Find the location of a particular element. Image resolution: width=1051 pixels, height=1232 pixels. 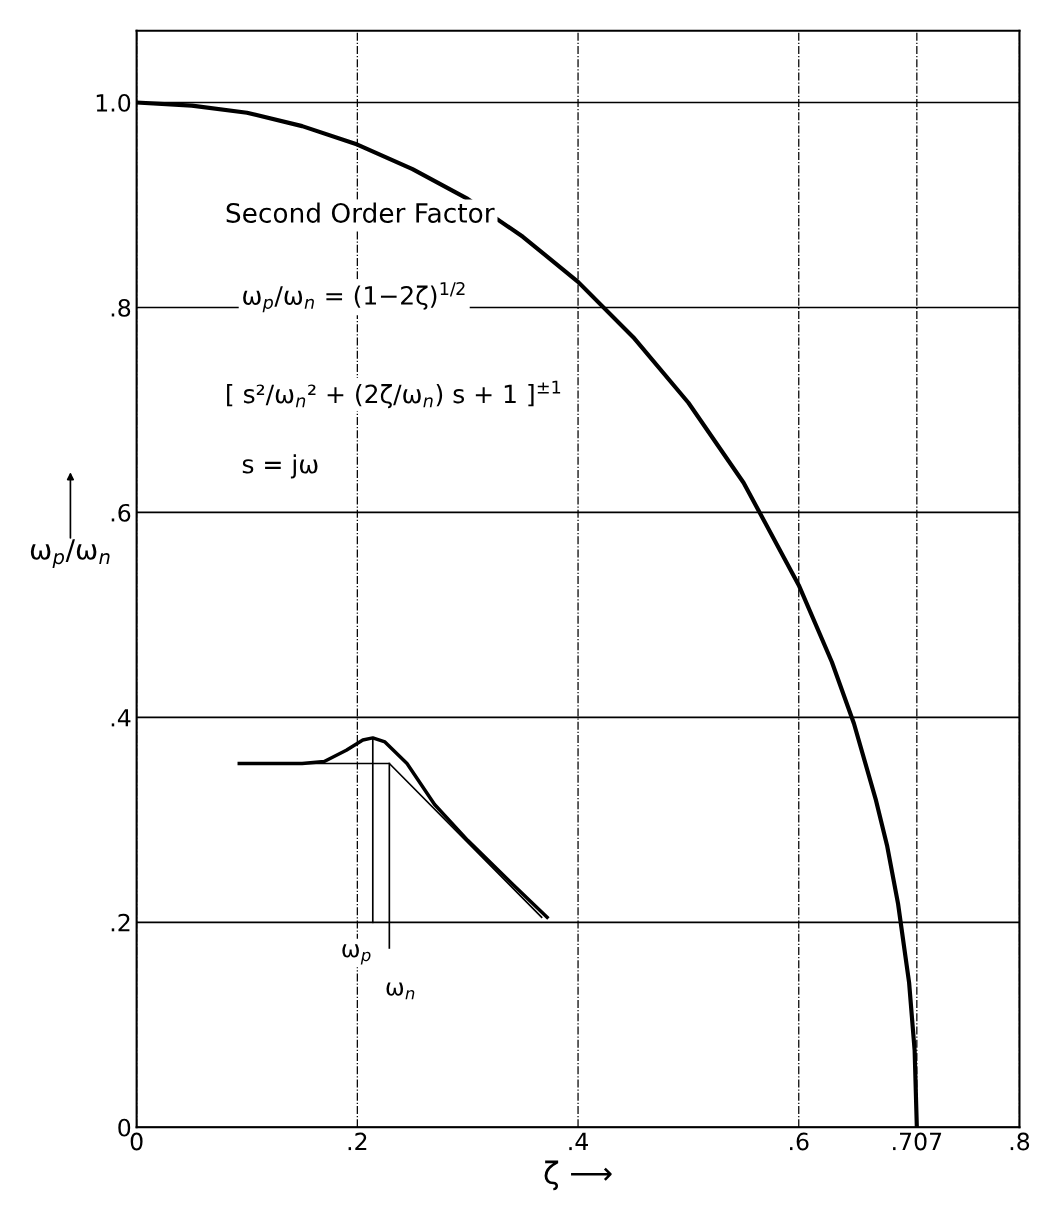

x-tick-label: .6 is located at coordinates (799, 1141).